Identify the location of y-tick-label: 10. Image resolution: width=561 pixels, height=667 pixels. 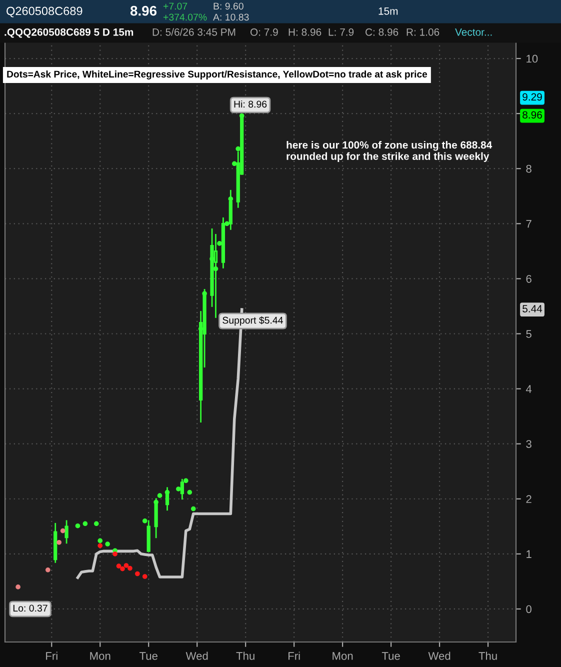
(532, 58).